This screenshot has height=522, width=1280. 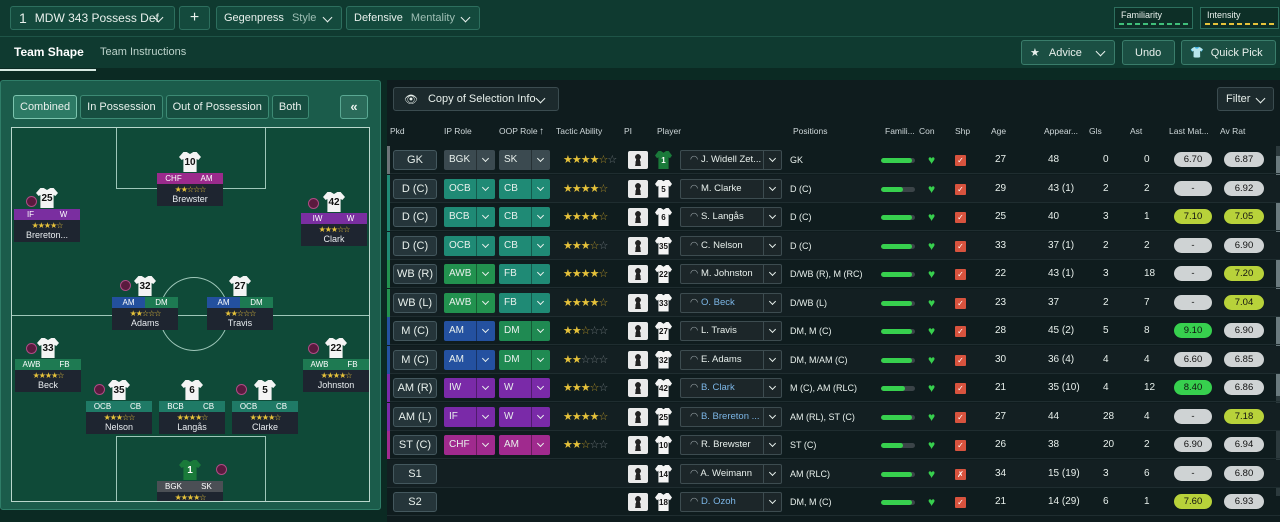 I want to click on col-header-assists: Ast, so click(x=1136, y=131).